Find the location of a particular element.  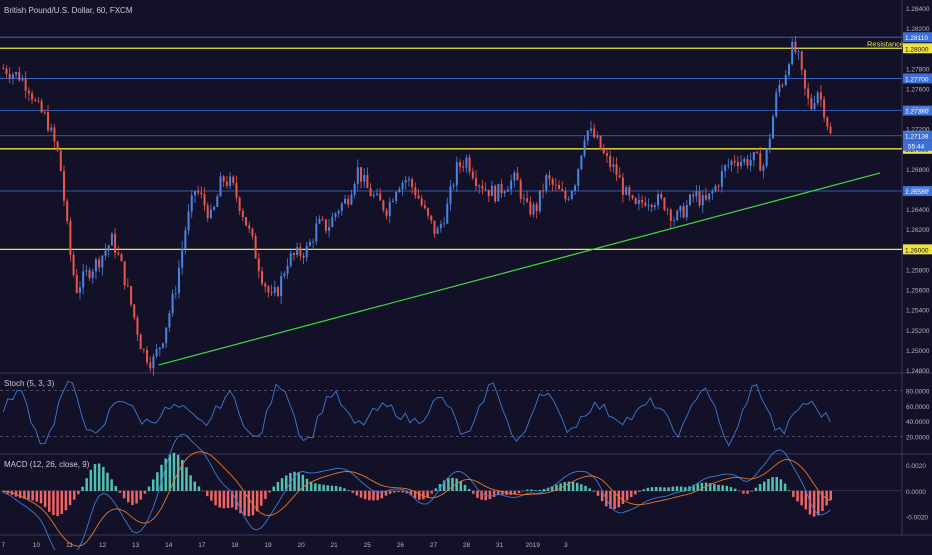

chart-title: British Pound/U.S. Dollar, 60, FXCM is located at coordinates (68, 10).